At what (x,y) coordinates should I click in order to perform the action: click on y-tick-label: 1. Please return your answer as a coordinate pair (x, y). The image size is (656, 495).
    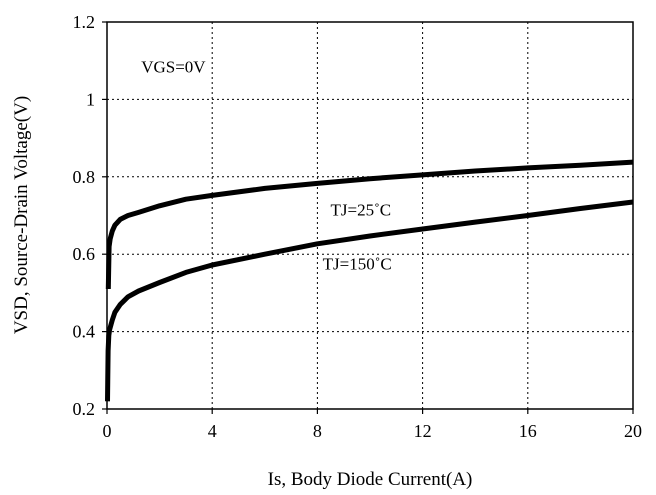
    Looking at the image, I should click on (90, 99).